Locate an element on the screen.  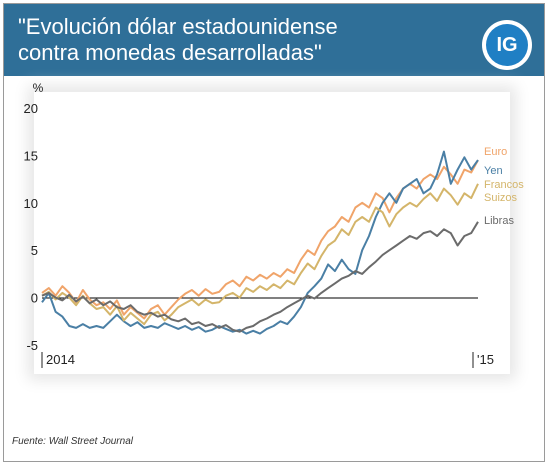
y-unit-label: % is located at coordinates (38, 88).